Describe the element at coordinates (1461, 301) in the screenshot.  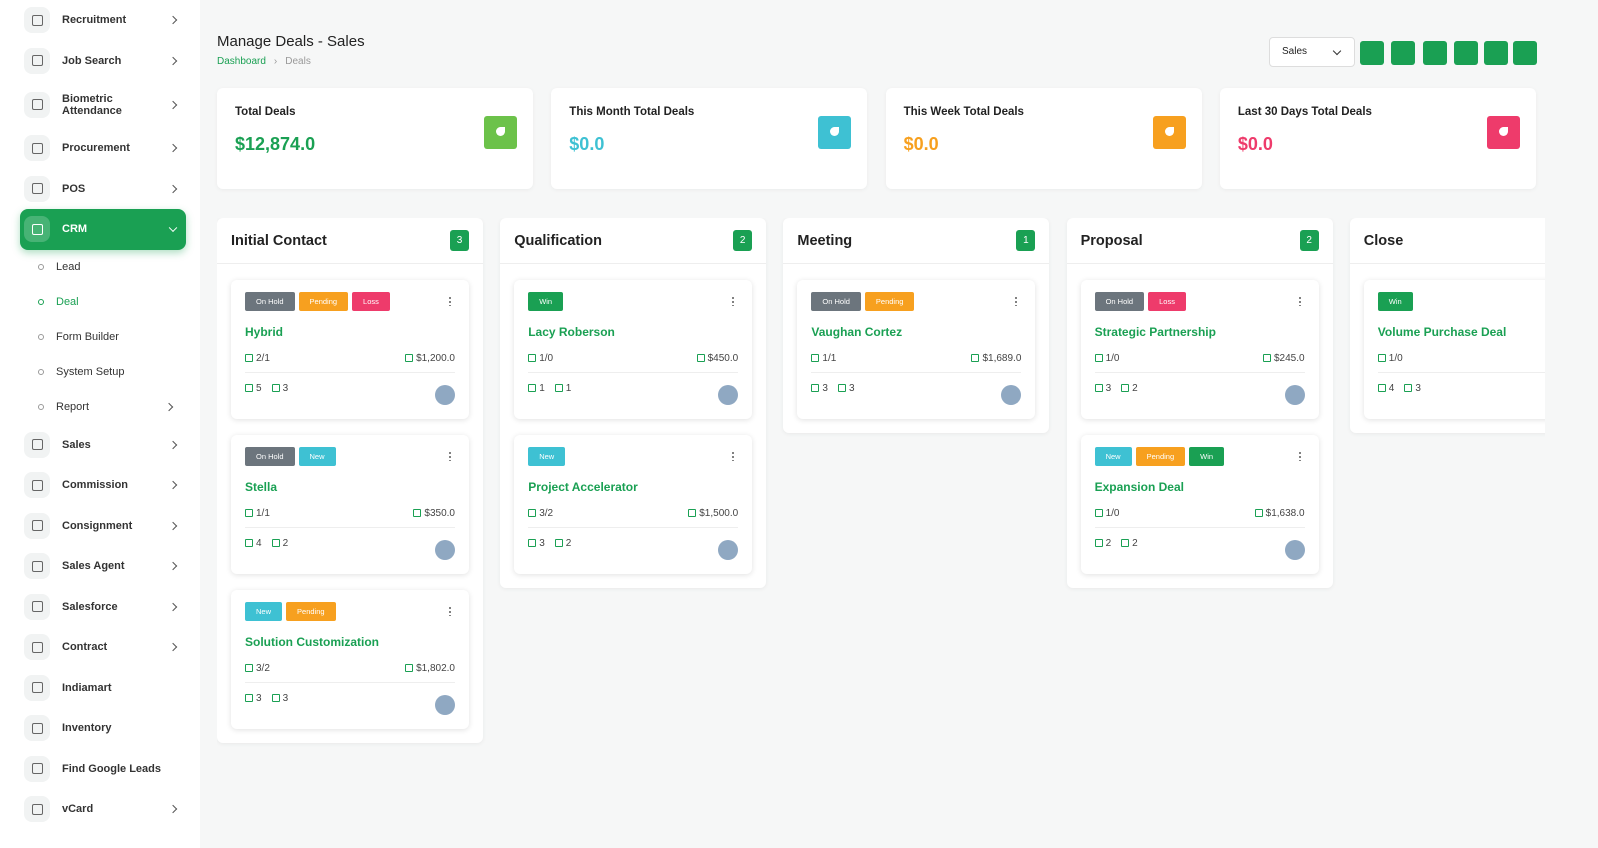
I see `tags: Win` at that location.